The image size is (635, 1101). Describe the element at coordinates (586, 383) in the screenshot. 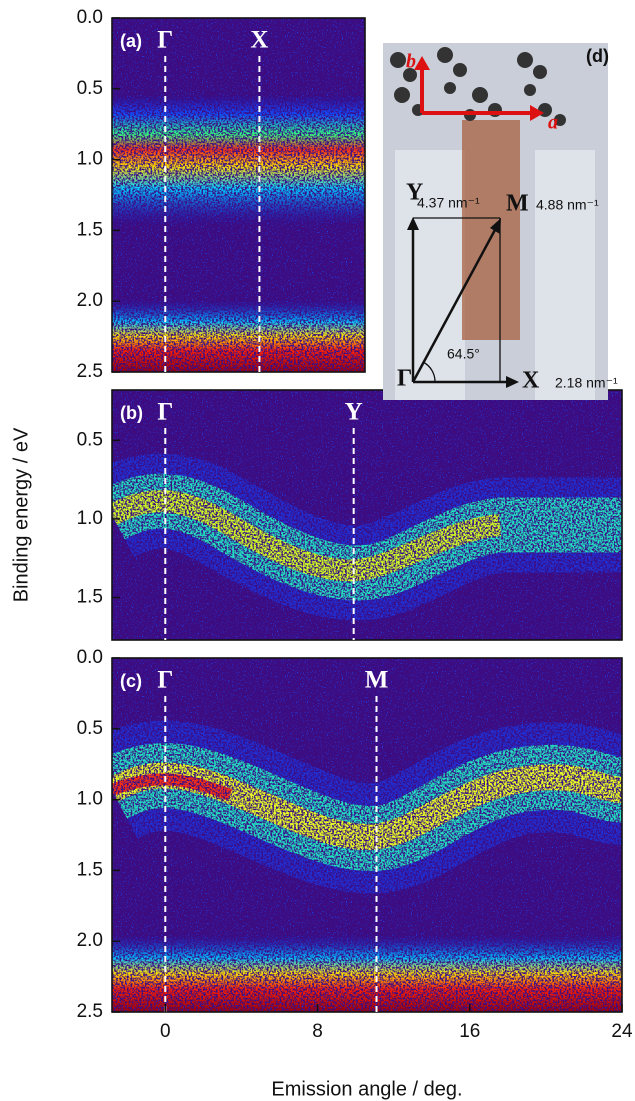

I see `length-label: 2.18 nm⁻¹` at that location.